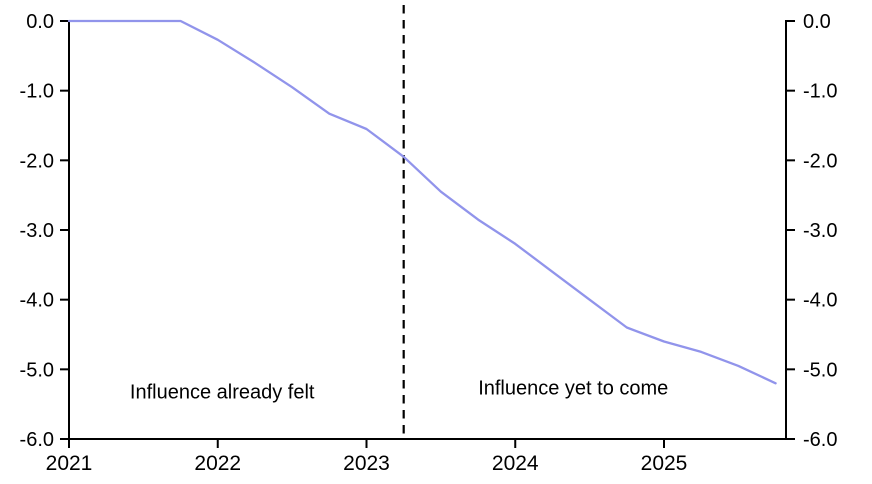 The height and width of the screenshot is (484, 872). Describe the element at coordinates (217, 463) in the screenshot. I see `x-tick-label: 2022` at that location.